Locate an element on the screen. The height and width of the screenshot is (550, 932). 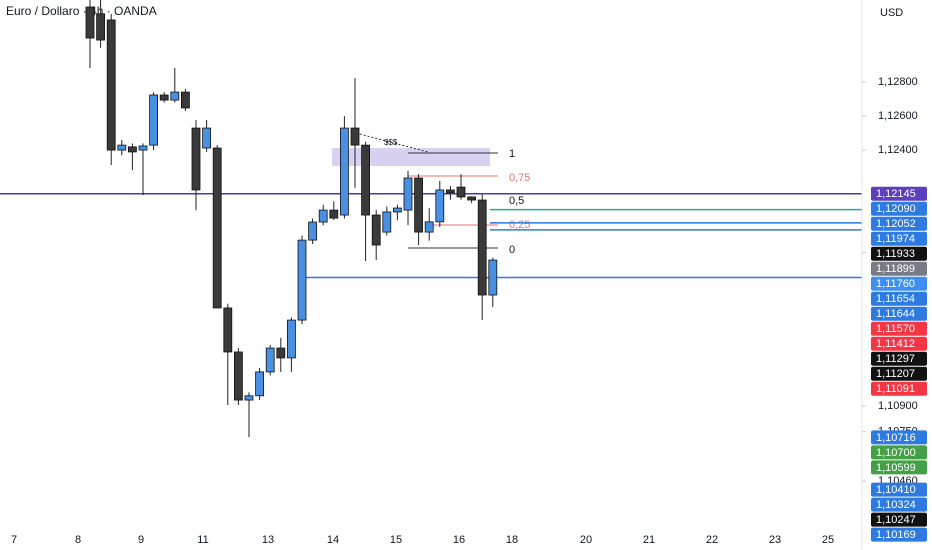
price-label: 1,11899 is located at coordinates (899, 268).